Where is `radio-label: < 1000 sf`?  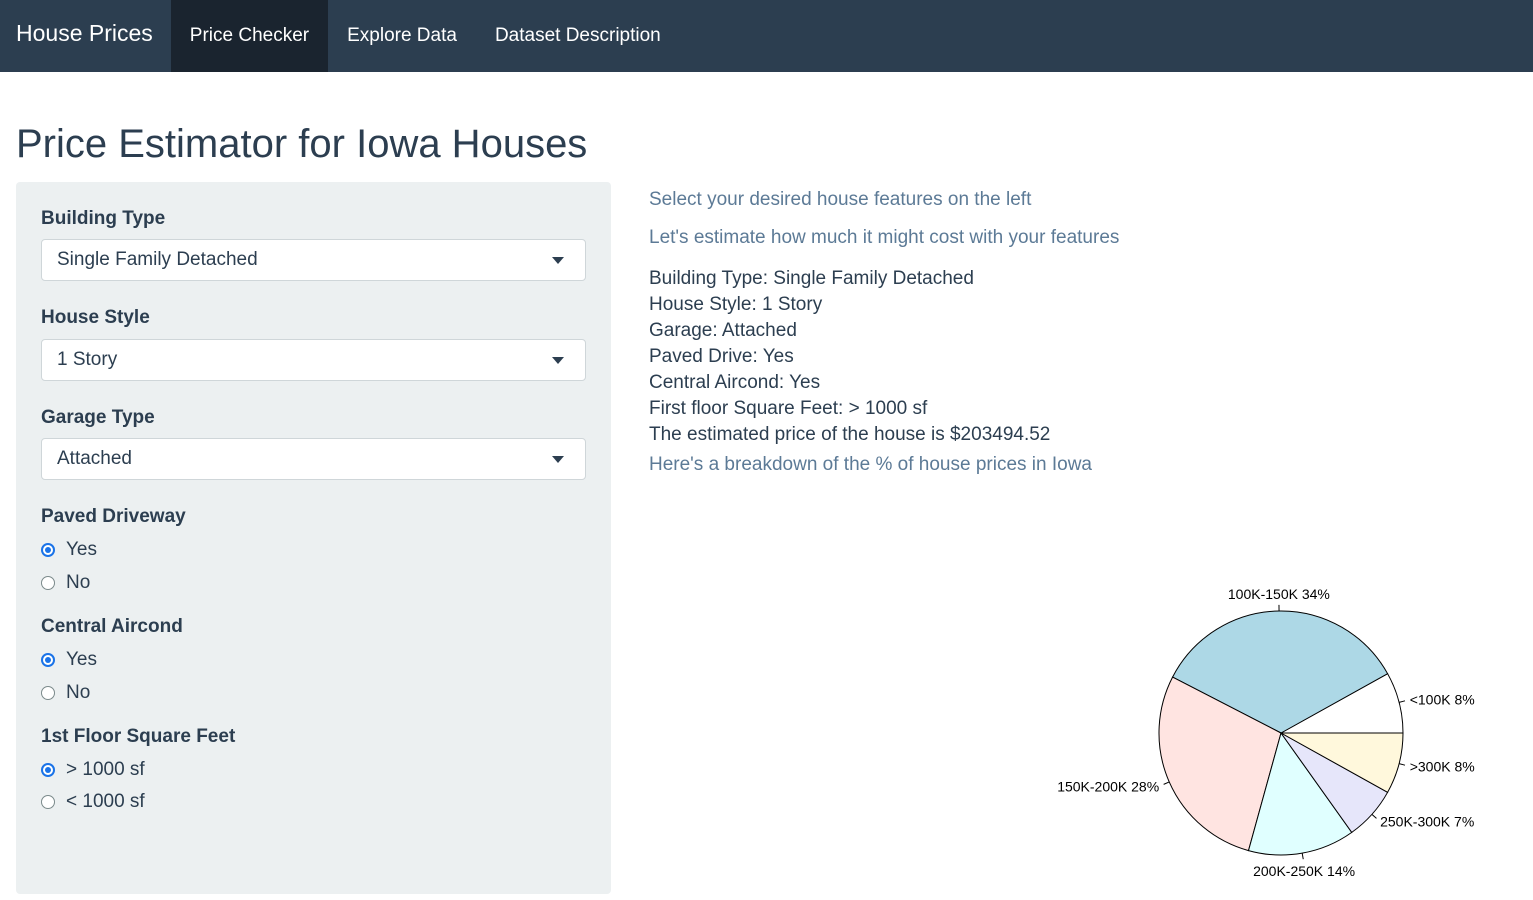 radio-label: < 1000 sf is located at coordinates (105, 801).